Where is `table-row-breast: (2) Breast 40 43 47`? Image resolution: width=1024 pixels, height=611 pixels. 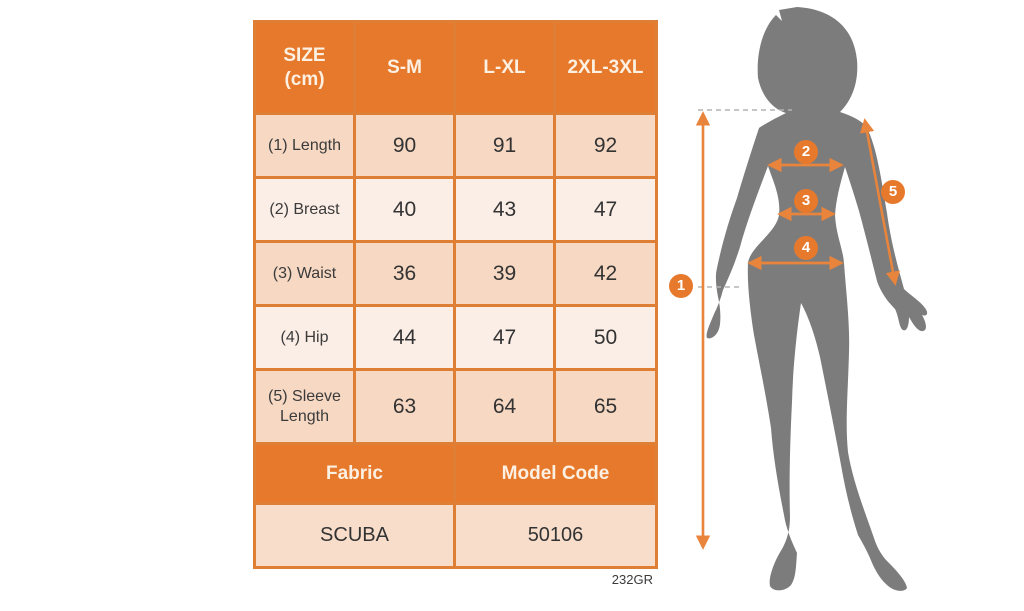 table-row-breast: (2) Breast 40 43 47 is located at coordinates (455, 209).